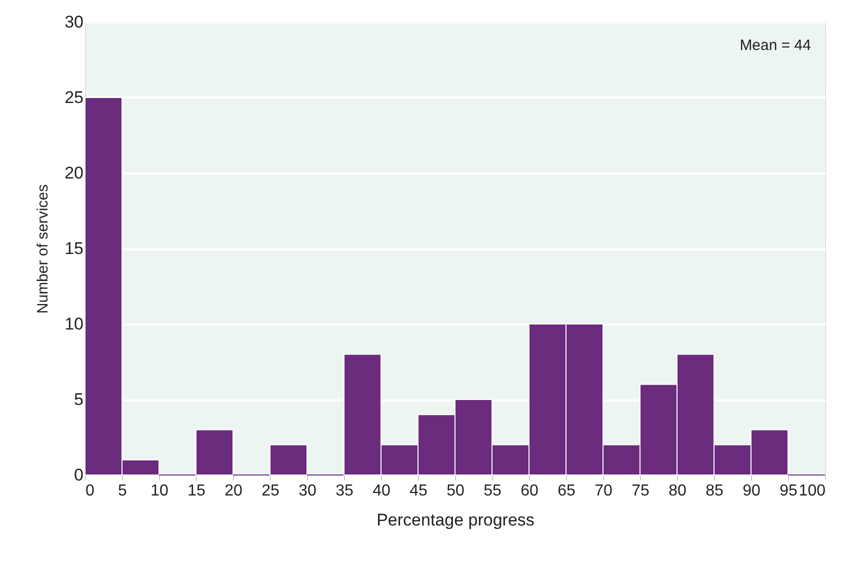 Image resolution: width=844 pixels, height=582 pixels. Describe the element at coordinates (79, 475) in the screenshot. I see `y-tick-label: 0` at that location.